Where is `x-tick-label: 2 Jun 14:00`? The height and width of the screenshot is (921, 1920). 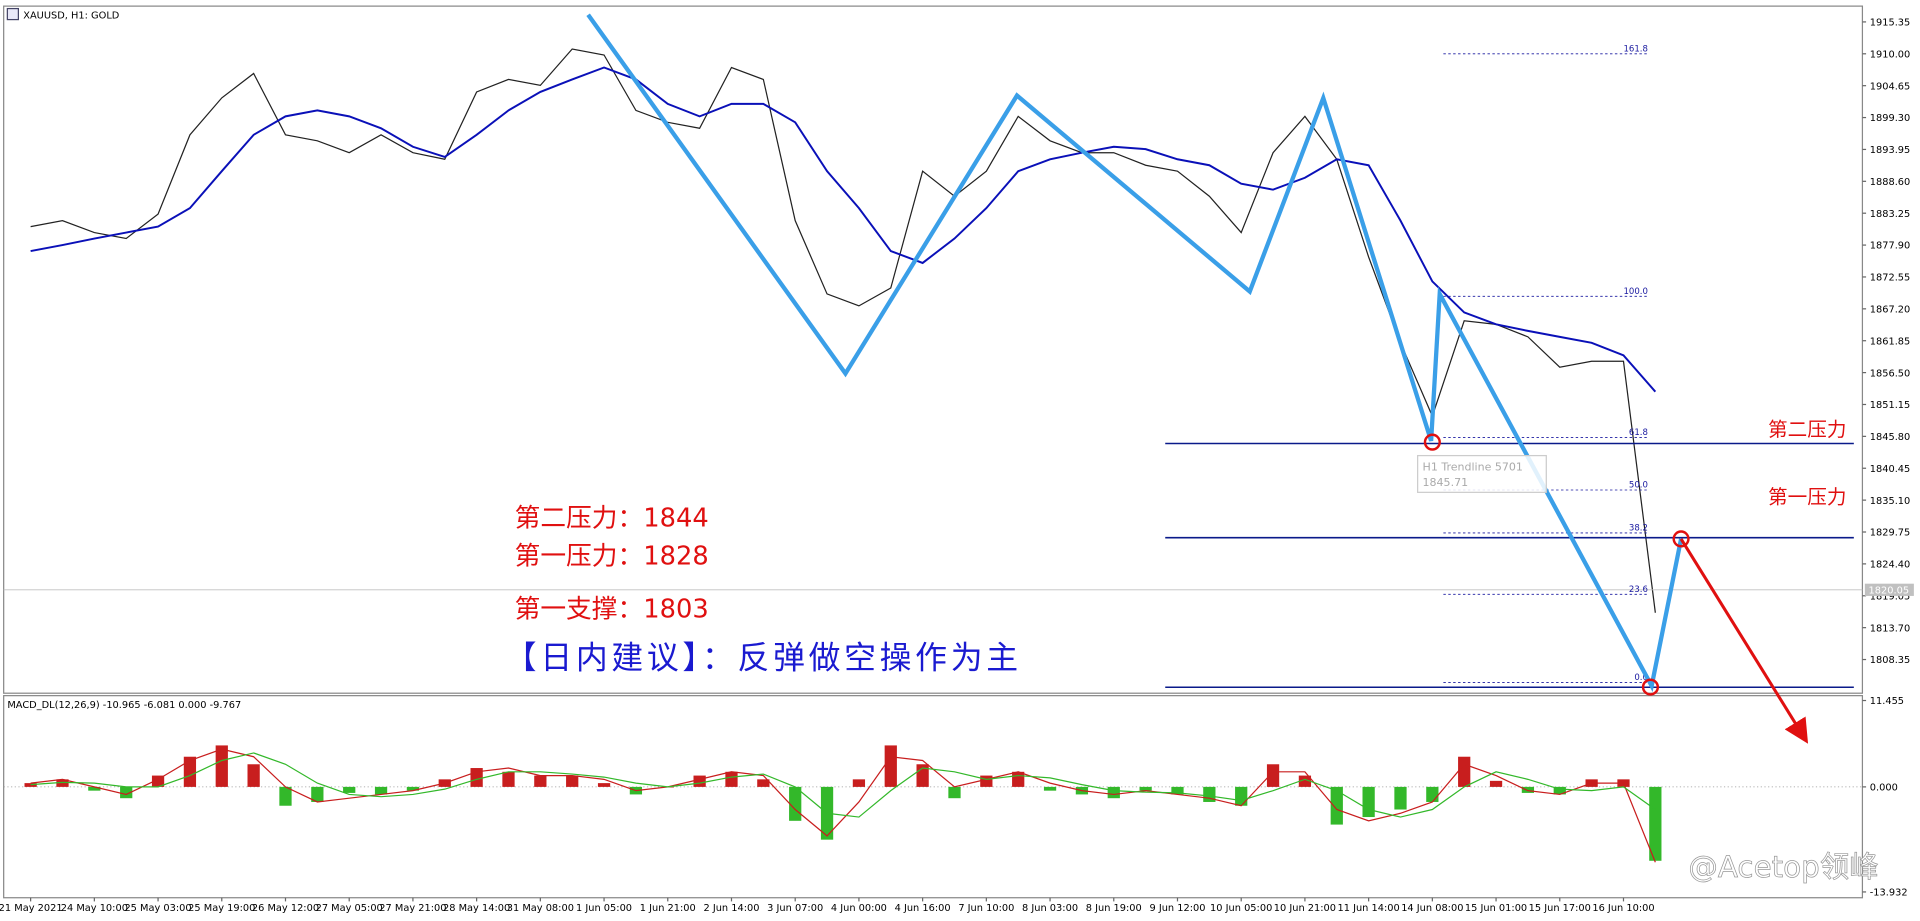
x-tick-label: 2 Jun 14:00 is located at coordinates (731, 908).